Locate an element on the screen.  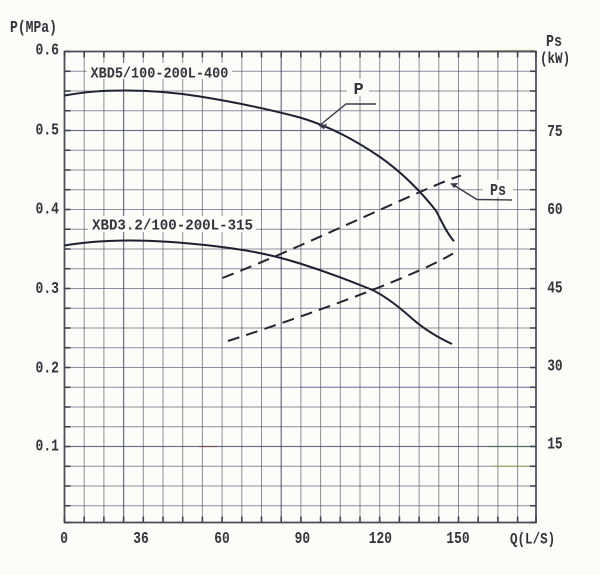
svg-text: (kW) is located at coordinates (555, 60).